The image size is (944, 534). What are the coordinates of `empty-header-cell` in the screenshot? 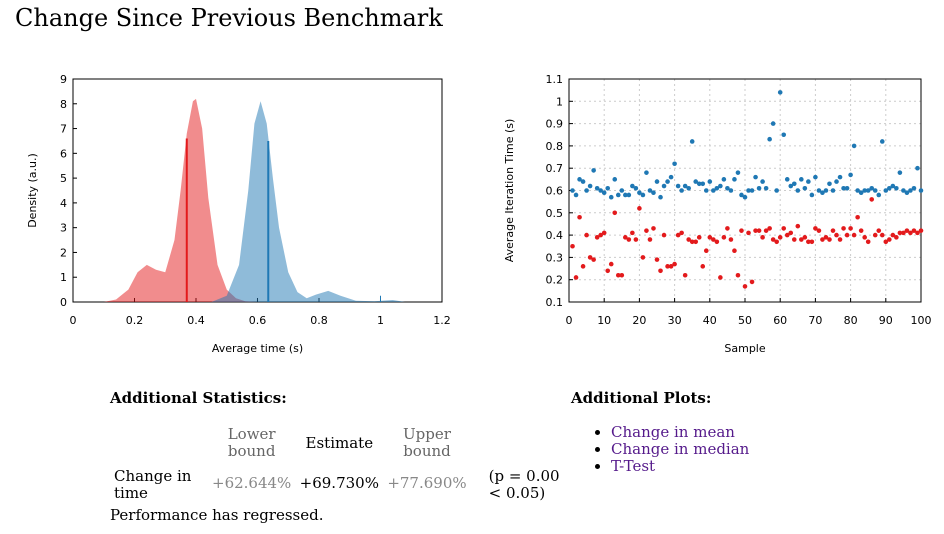 It's located at (523, 443).